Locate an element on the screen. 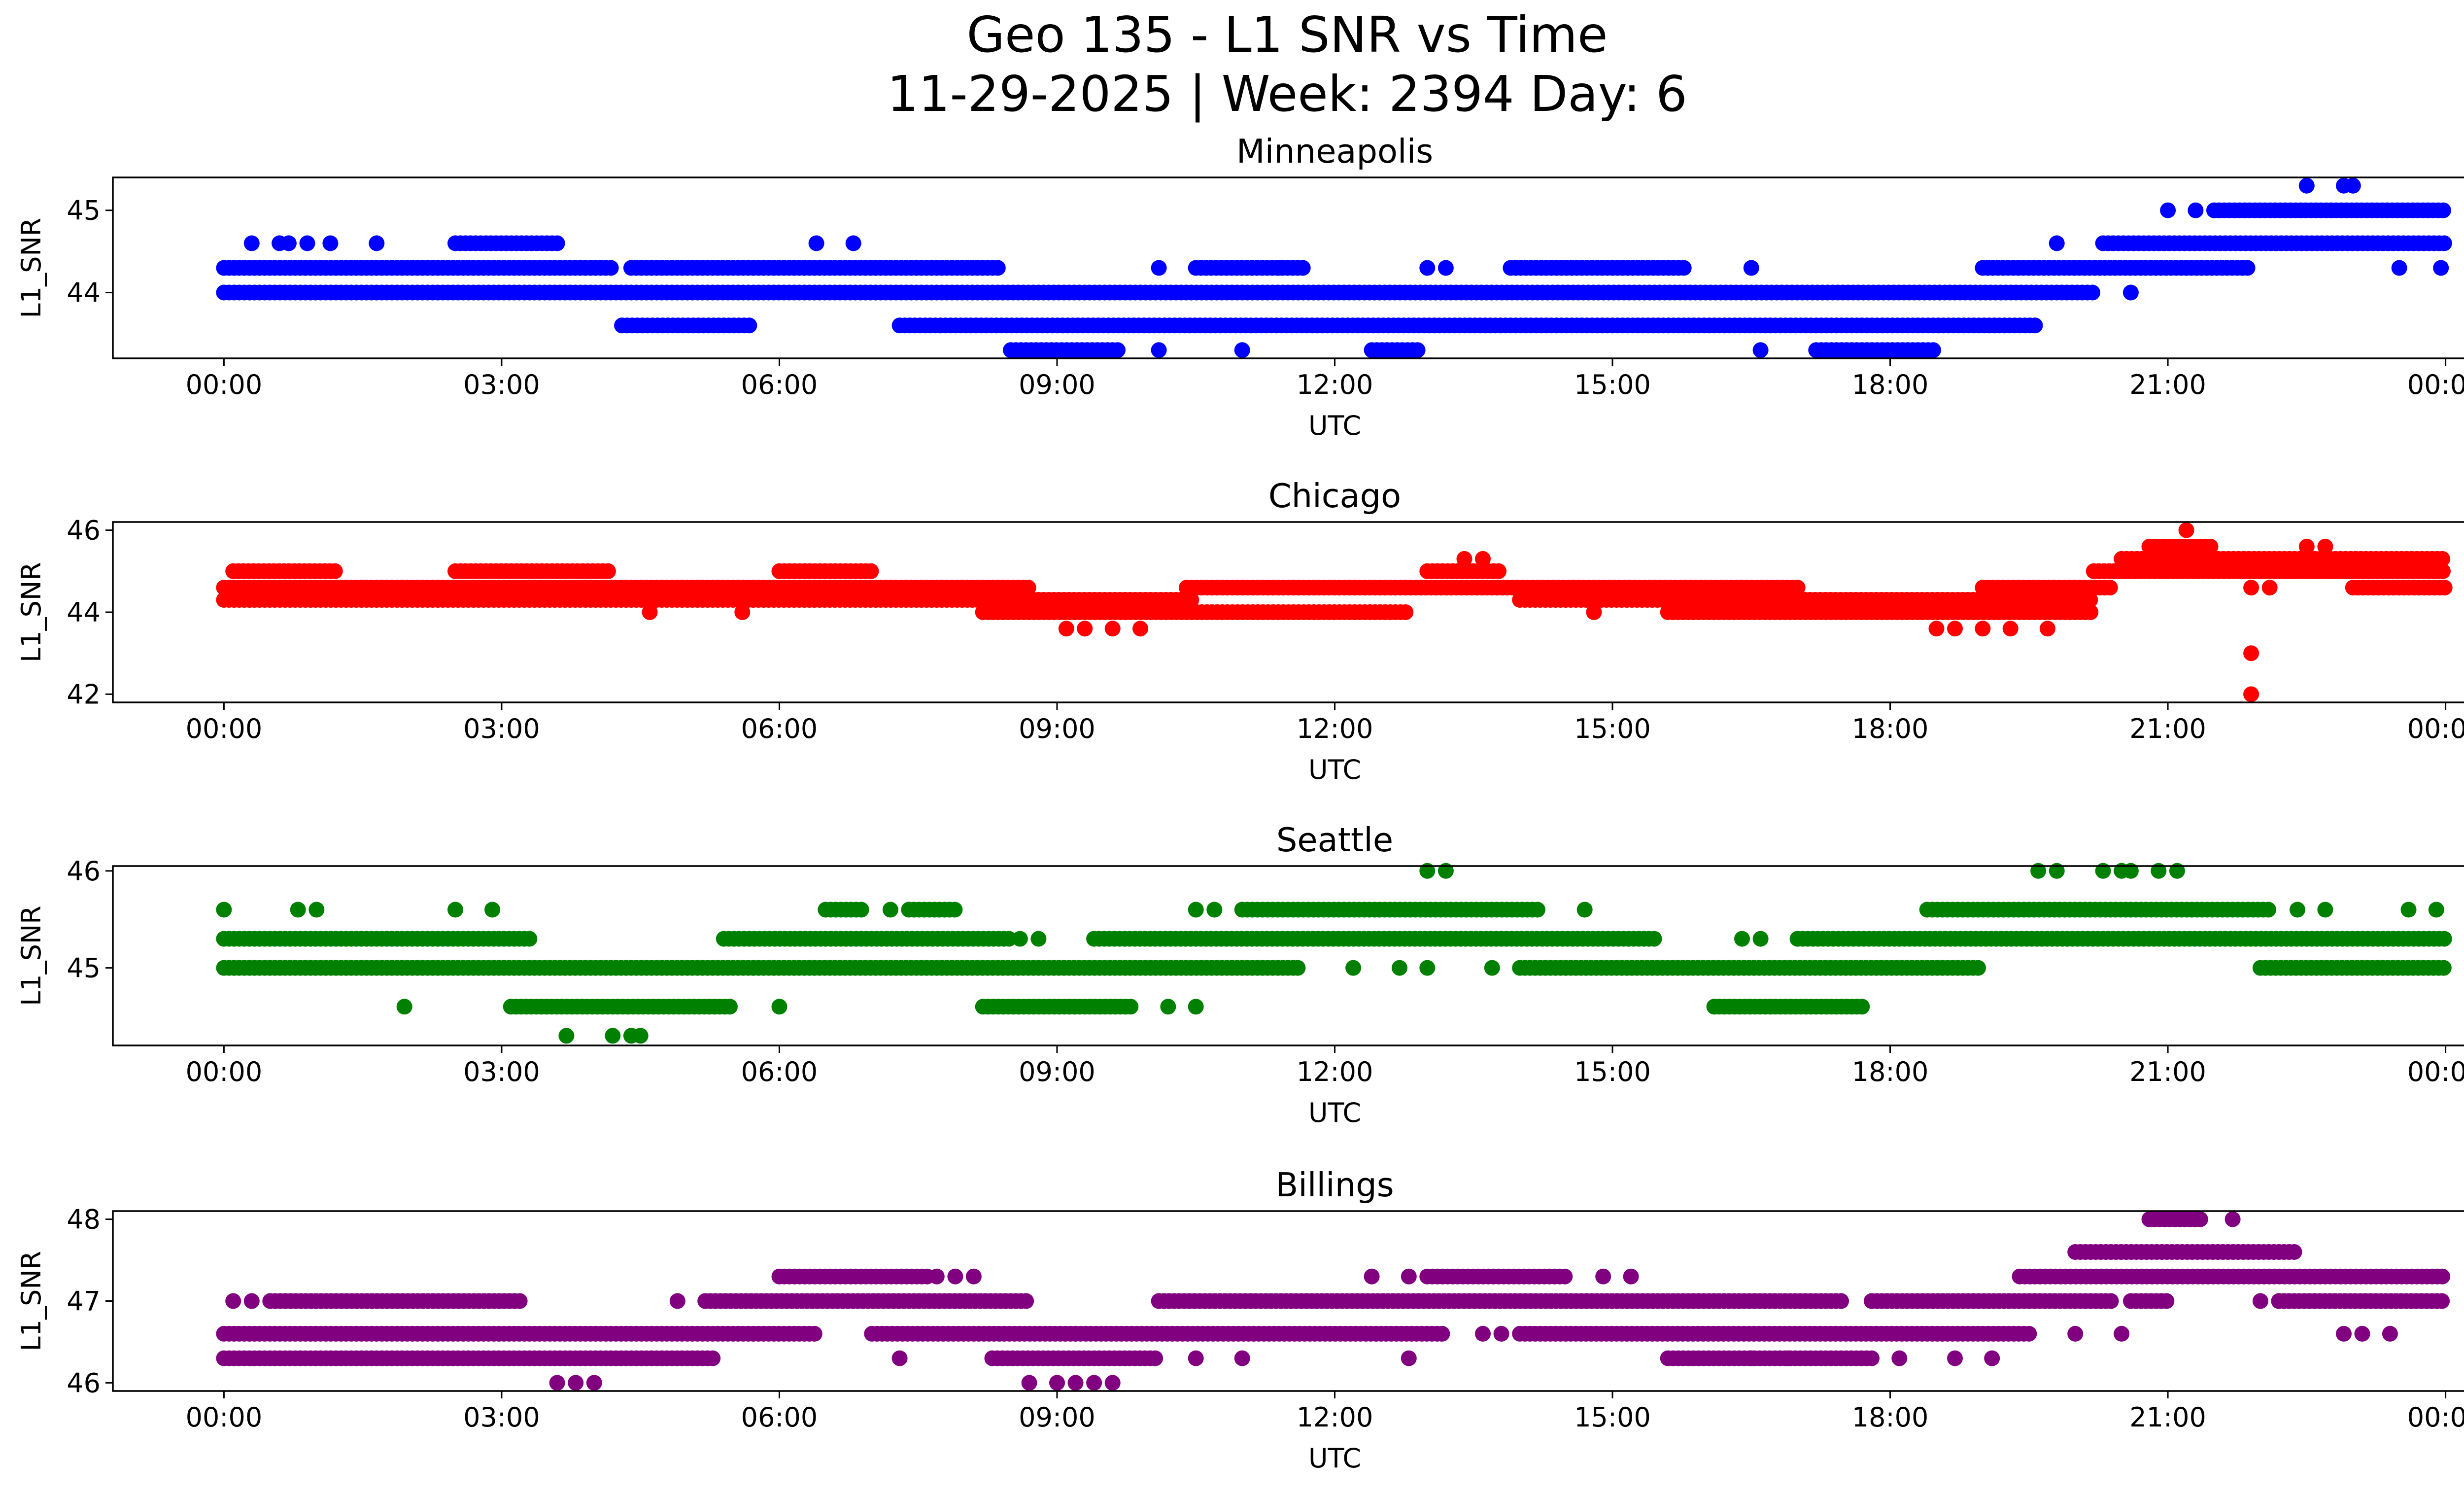 Image resolution: width=2464 pixels, height=1495 pixels. x-tick-label: 06:00 is located at coordinates (779, 1417).